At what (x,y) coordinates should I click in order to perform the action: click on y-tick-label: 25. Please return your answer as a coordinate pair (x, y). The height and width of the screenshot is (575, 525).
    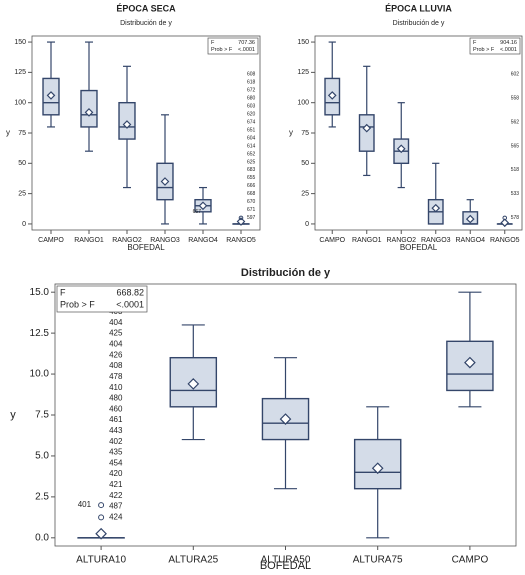
    Looking at the image, I should click on (305, 193).